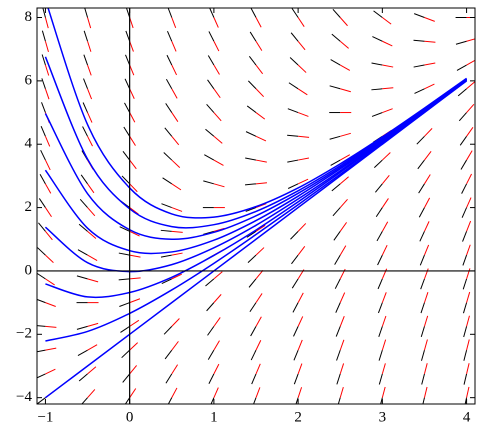 The height and width of the screenshot is (425, 480). What do you see at coordinates (29, 17) in the screenshot?
I see `y-tick-label: 8` at bounding box center [29, 17].